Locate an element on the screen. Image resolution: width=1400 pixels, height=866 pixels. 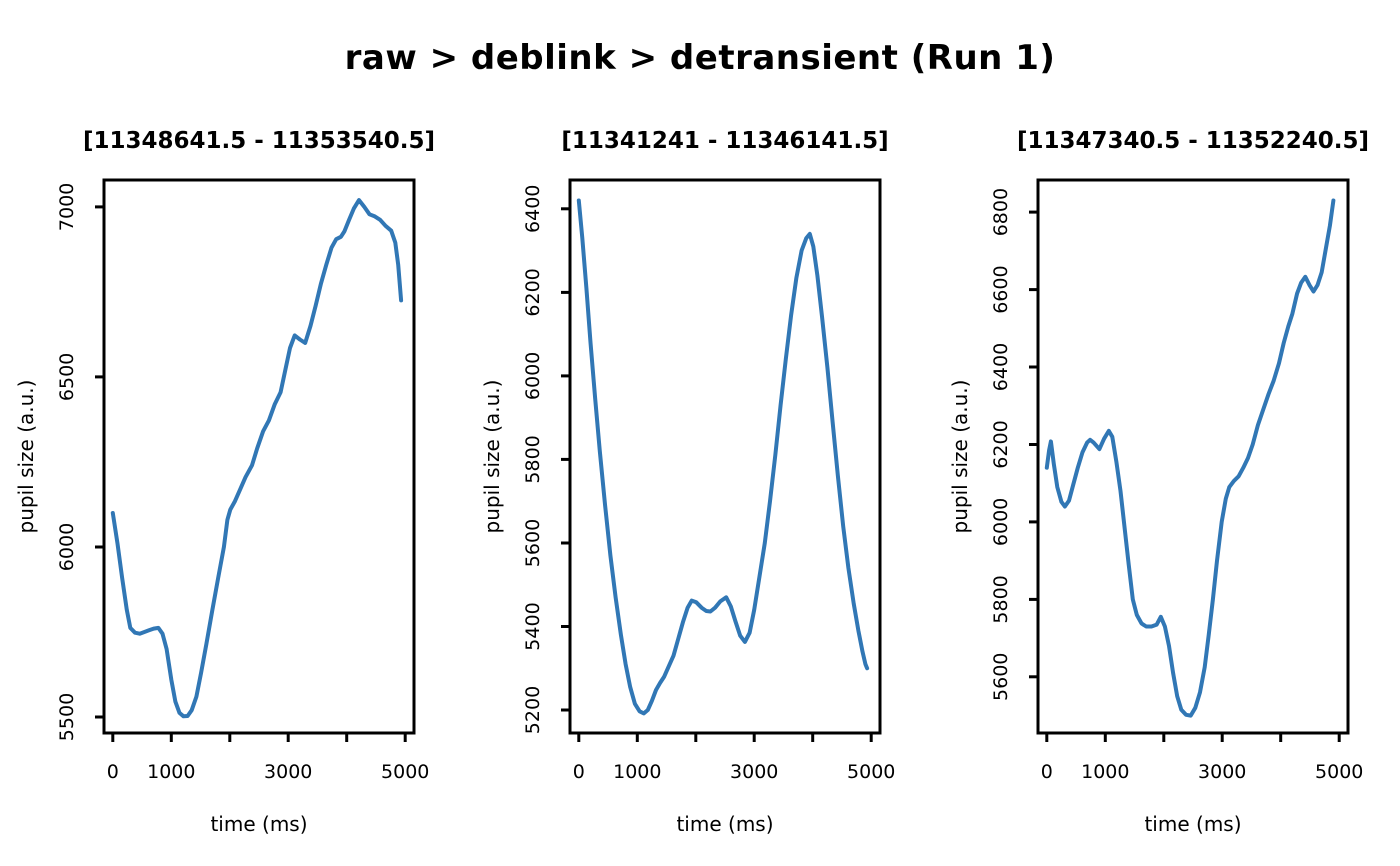
panel-2-title: [11341241 - 11346141.5] is located at coordinates (724, 141).